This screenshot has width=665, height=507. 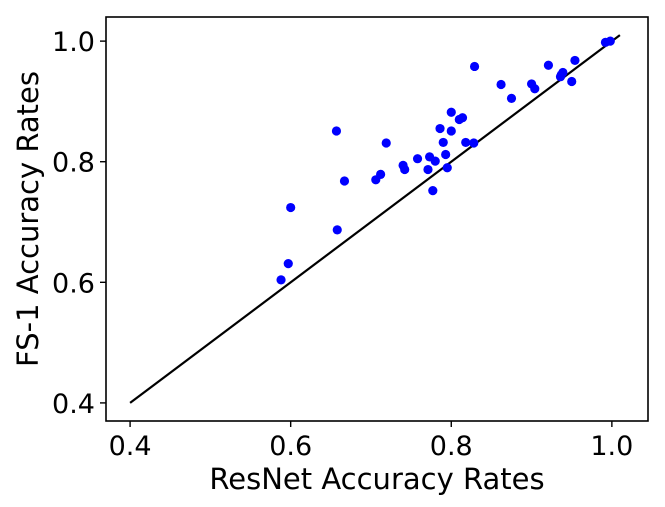 I want to click on y-tick-label: 0.8, so click(x=73, y=163).